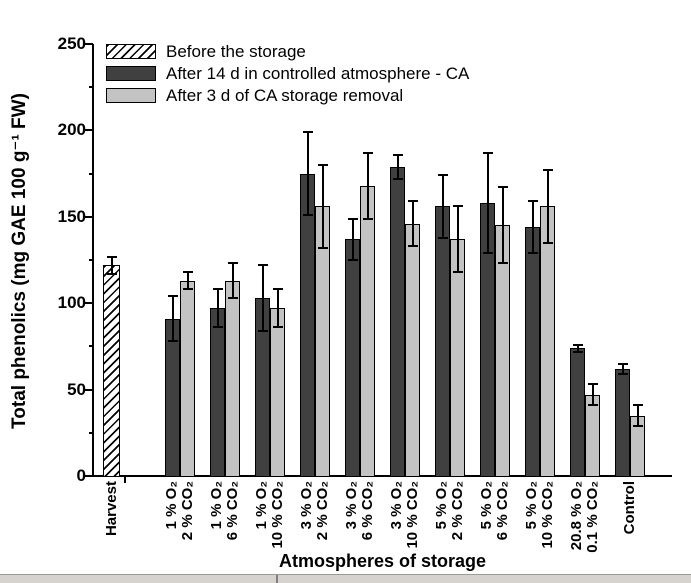  I want to click on legend-swatch-light, so click(131, 95).